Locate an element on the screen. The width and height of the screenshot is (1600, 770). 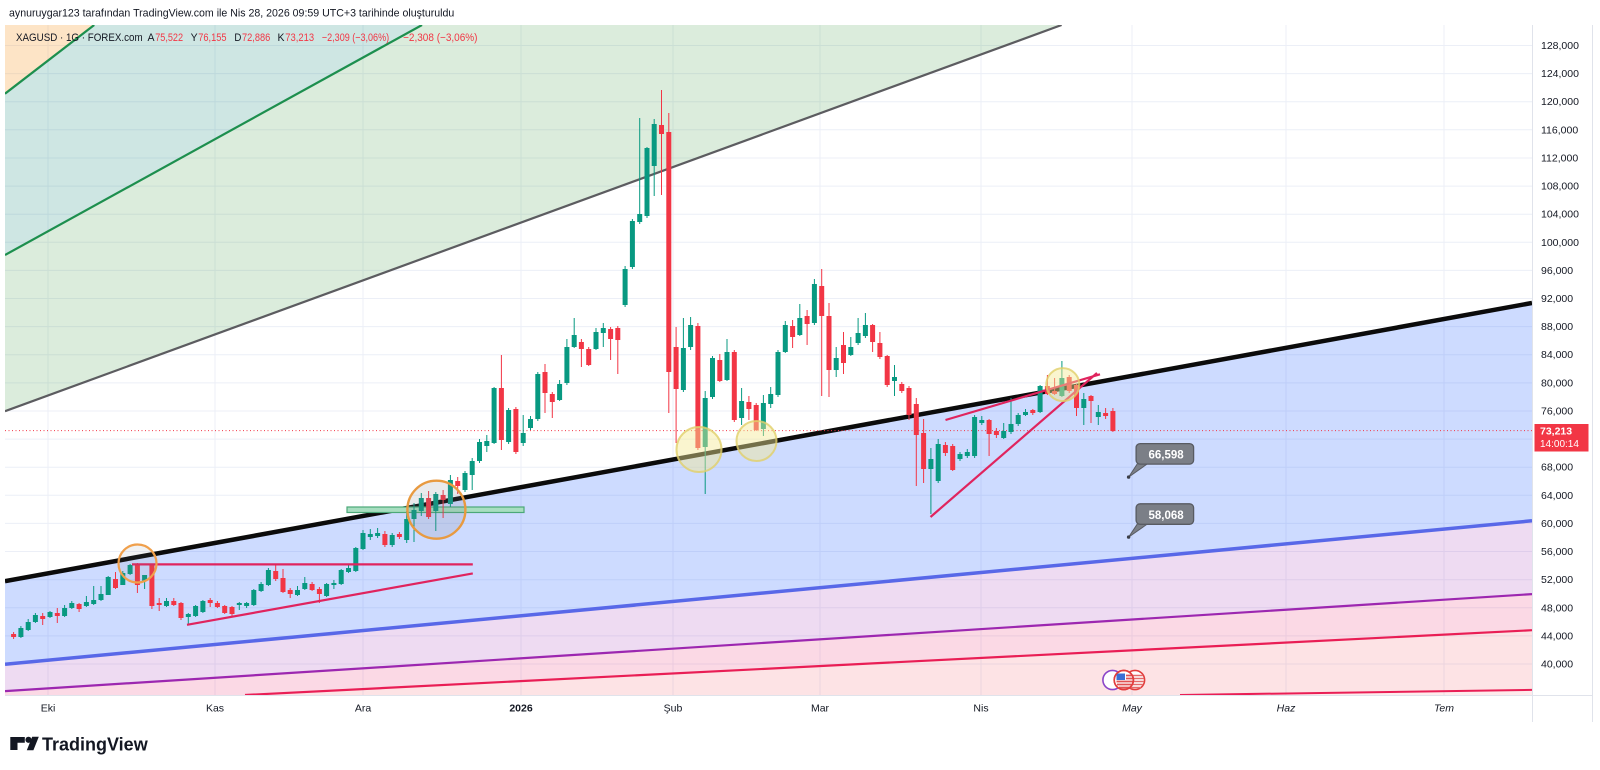
svg-text: Şub is located at coordinates (673, 709).